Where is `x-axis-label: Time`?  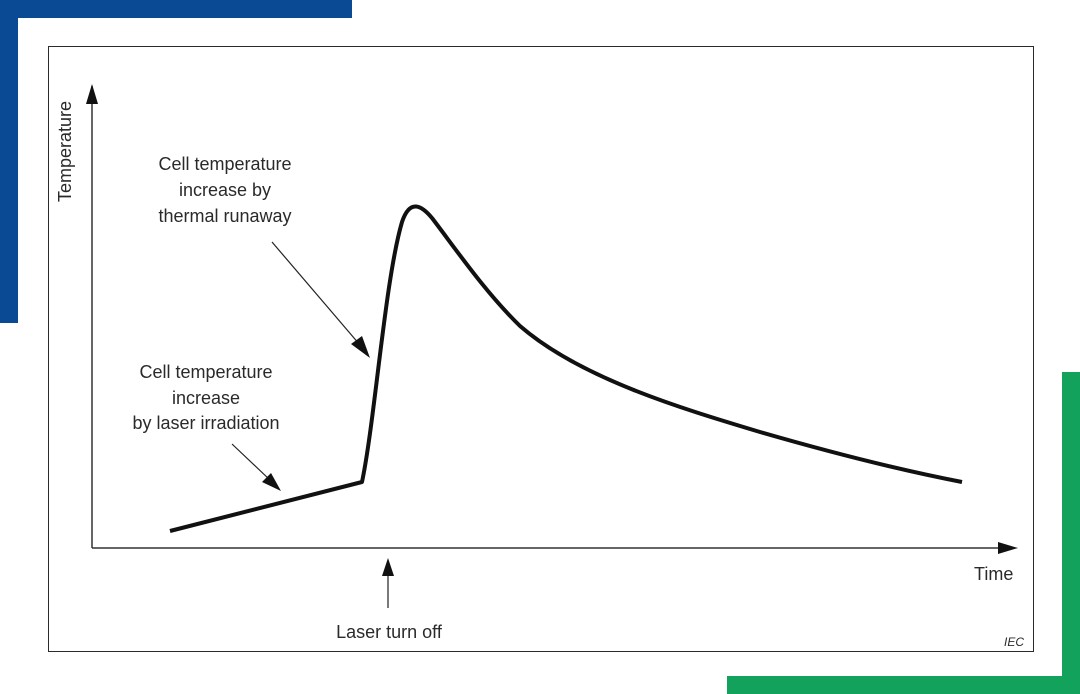
x-axis-label: Time is located at coordinates (993, 574).